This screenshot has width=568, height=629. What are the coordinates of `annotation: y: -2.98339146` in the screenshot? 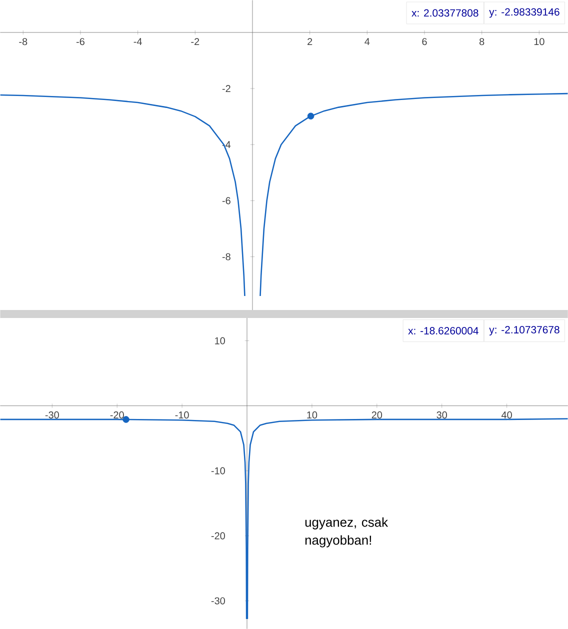 It's located at (524, 13).